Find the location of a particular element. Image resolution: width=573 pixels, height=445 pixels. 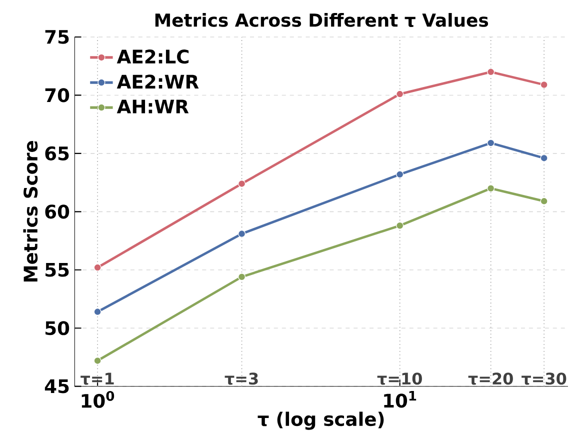

ref-line-label: τ=30 is located at coordinates (544, 378).